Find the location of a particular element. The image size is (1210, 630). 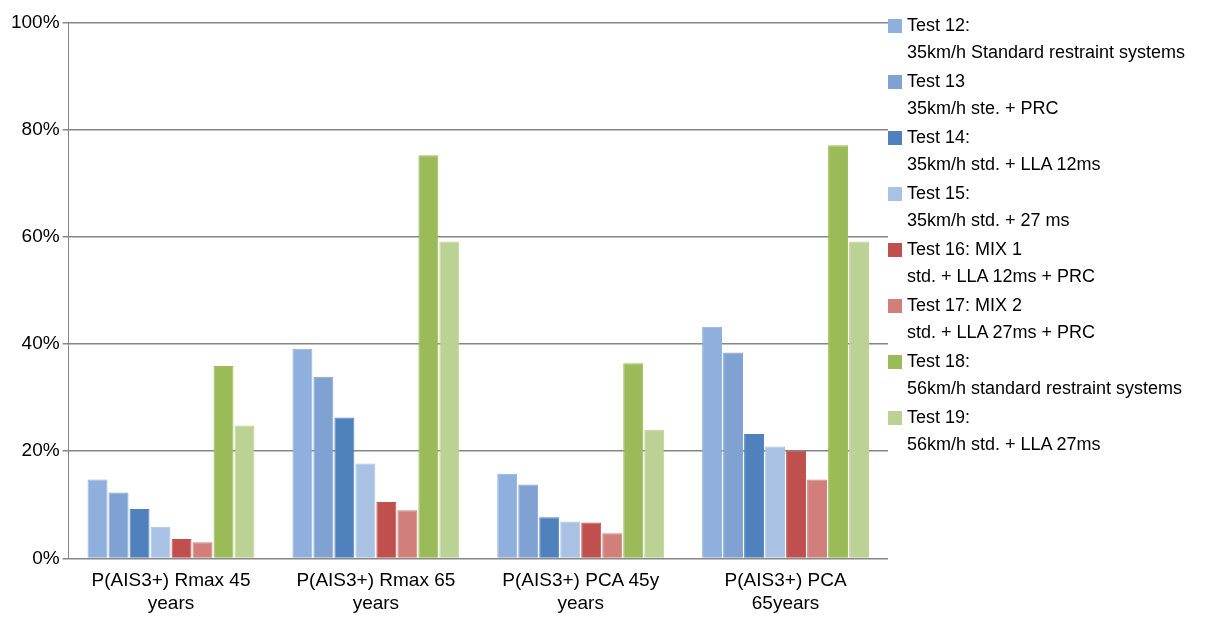

y-tick-label: 100% is located at coordinates (35, 21).